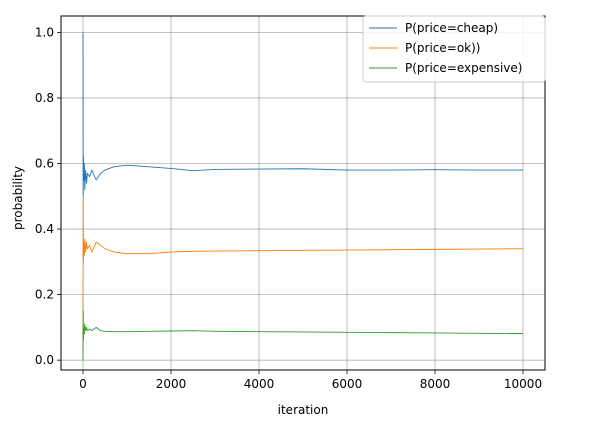  I want to click on y-tick-label: 0.2, so click(44, 295).